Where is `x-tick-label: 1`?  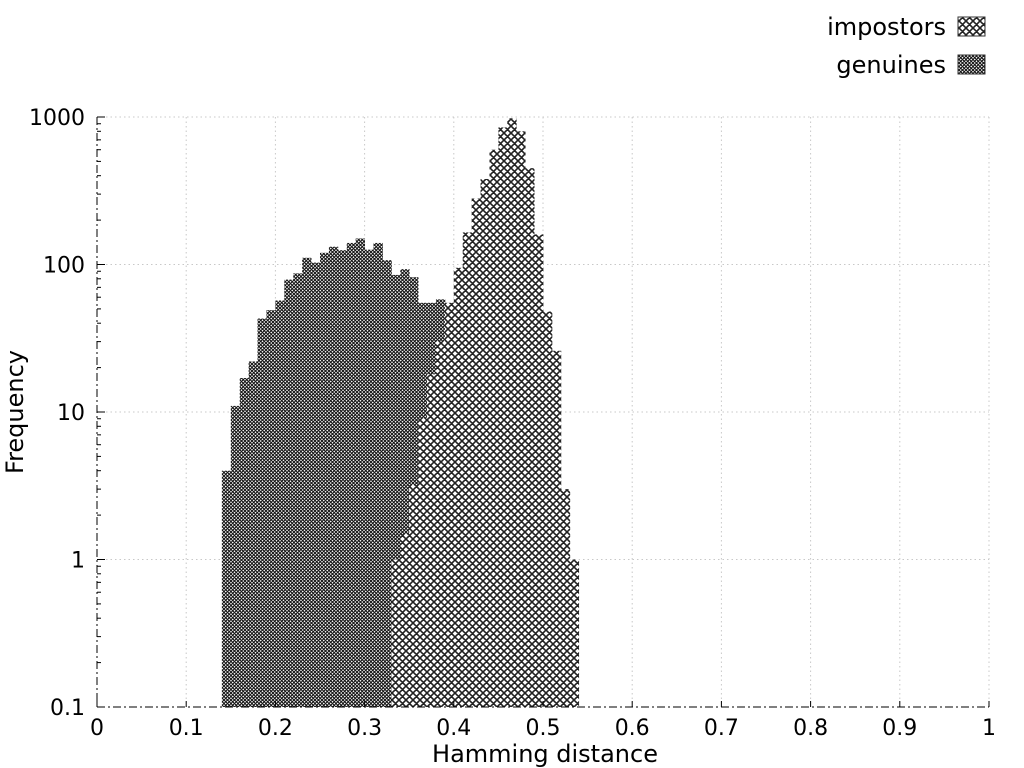
x-tick-label: 1 is located at coordinates (989, 728).